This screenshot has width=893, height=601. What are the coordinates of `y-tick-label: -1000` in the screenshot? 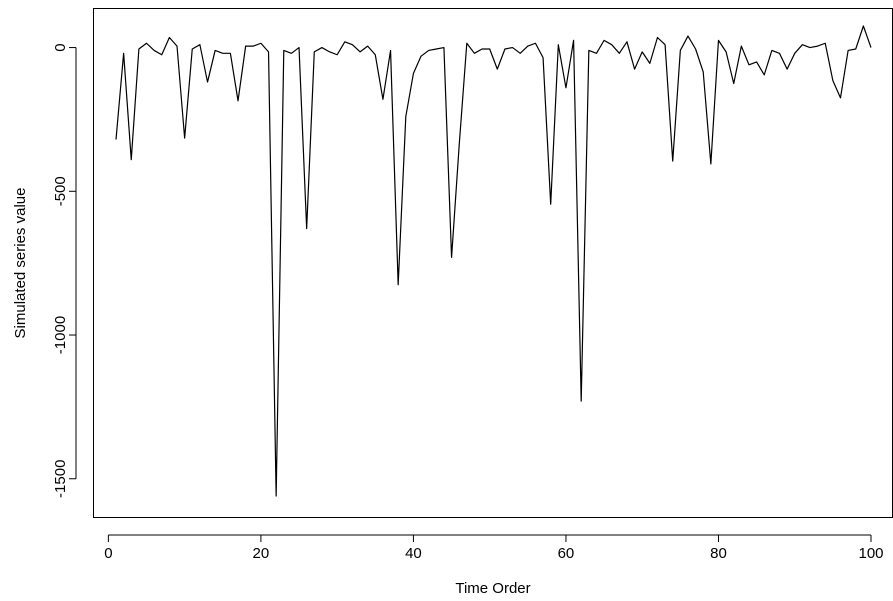 It's located at (60, 335).